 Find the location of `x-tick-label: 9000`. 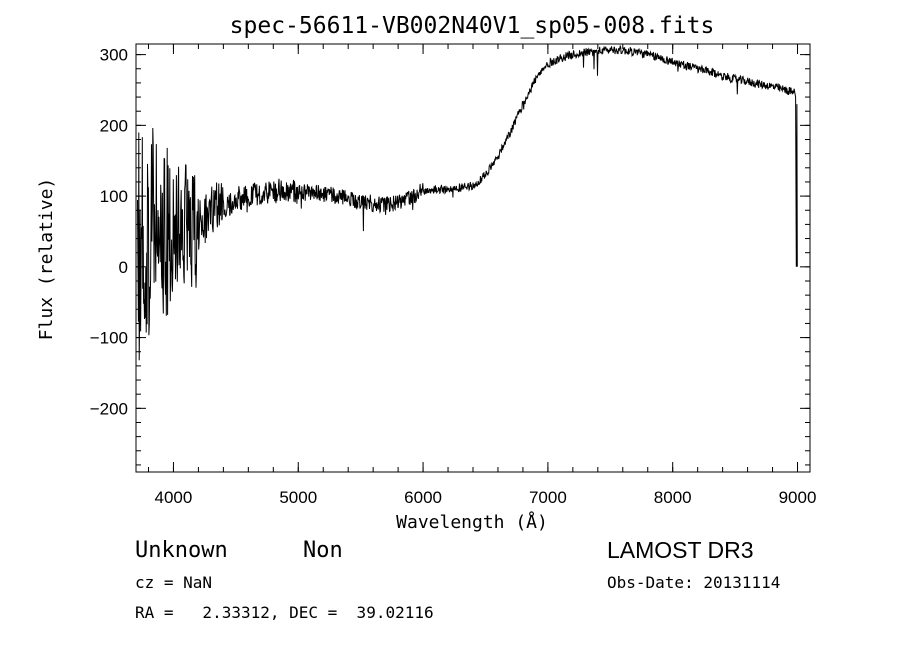

x-tick-label: 9000 is located at coordinates (798, 497).